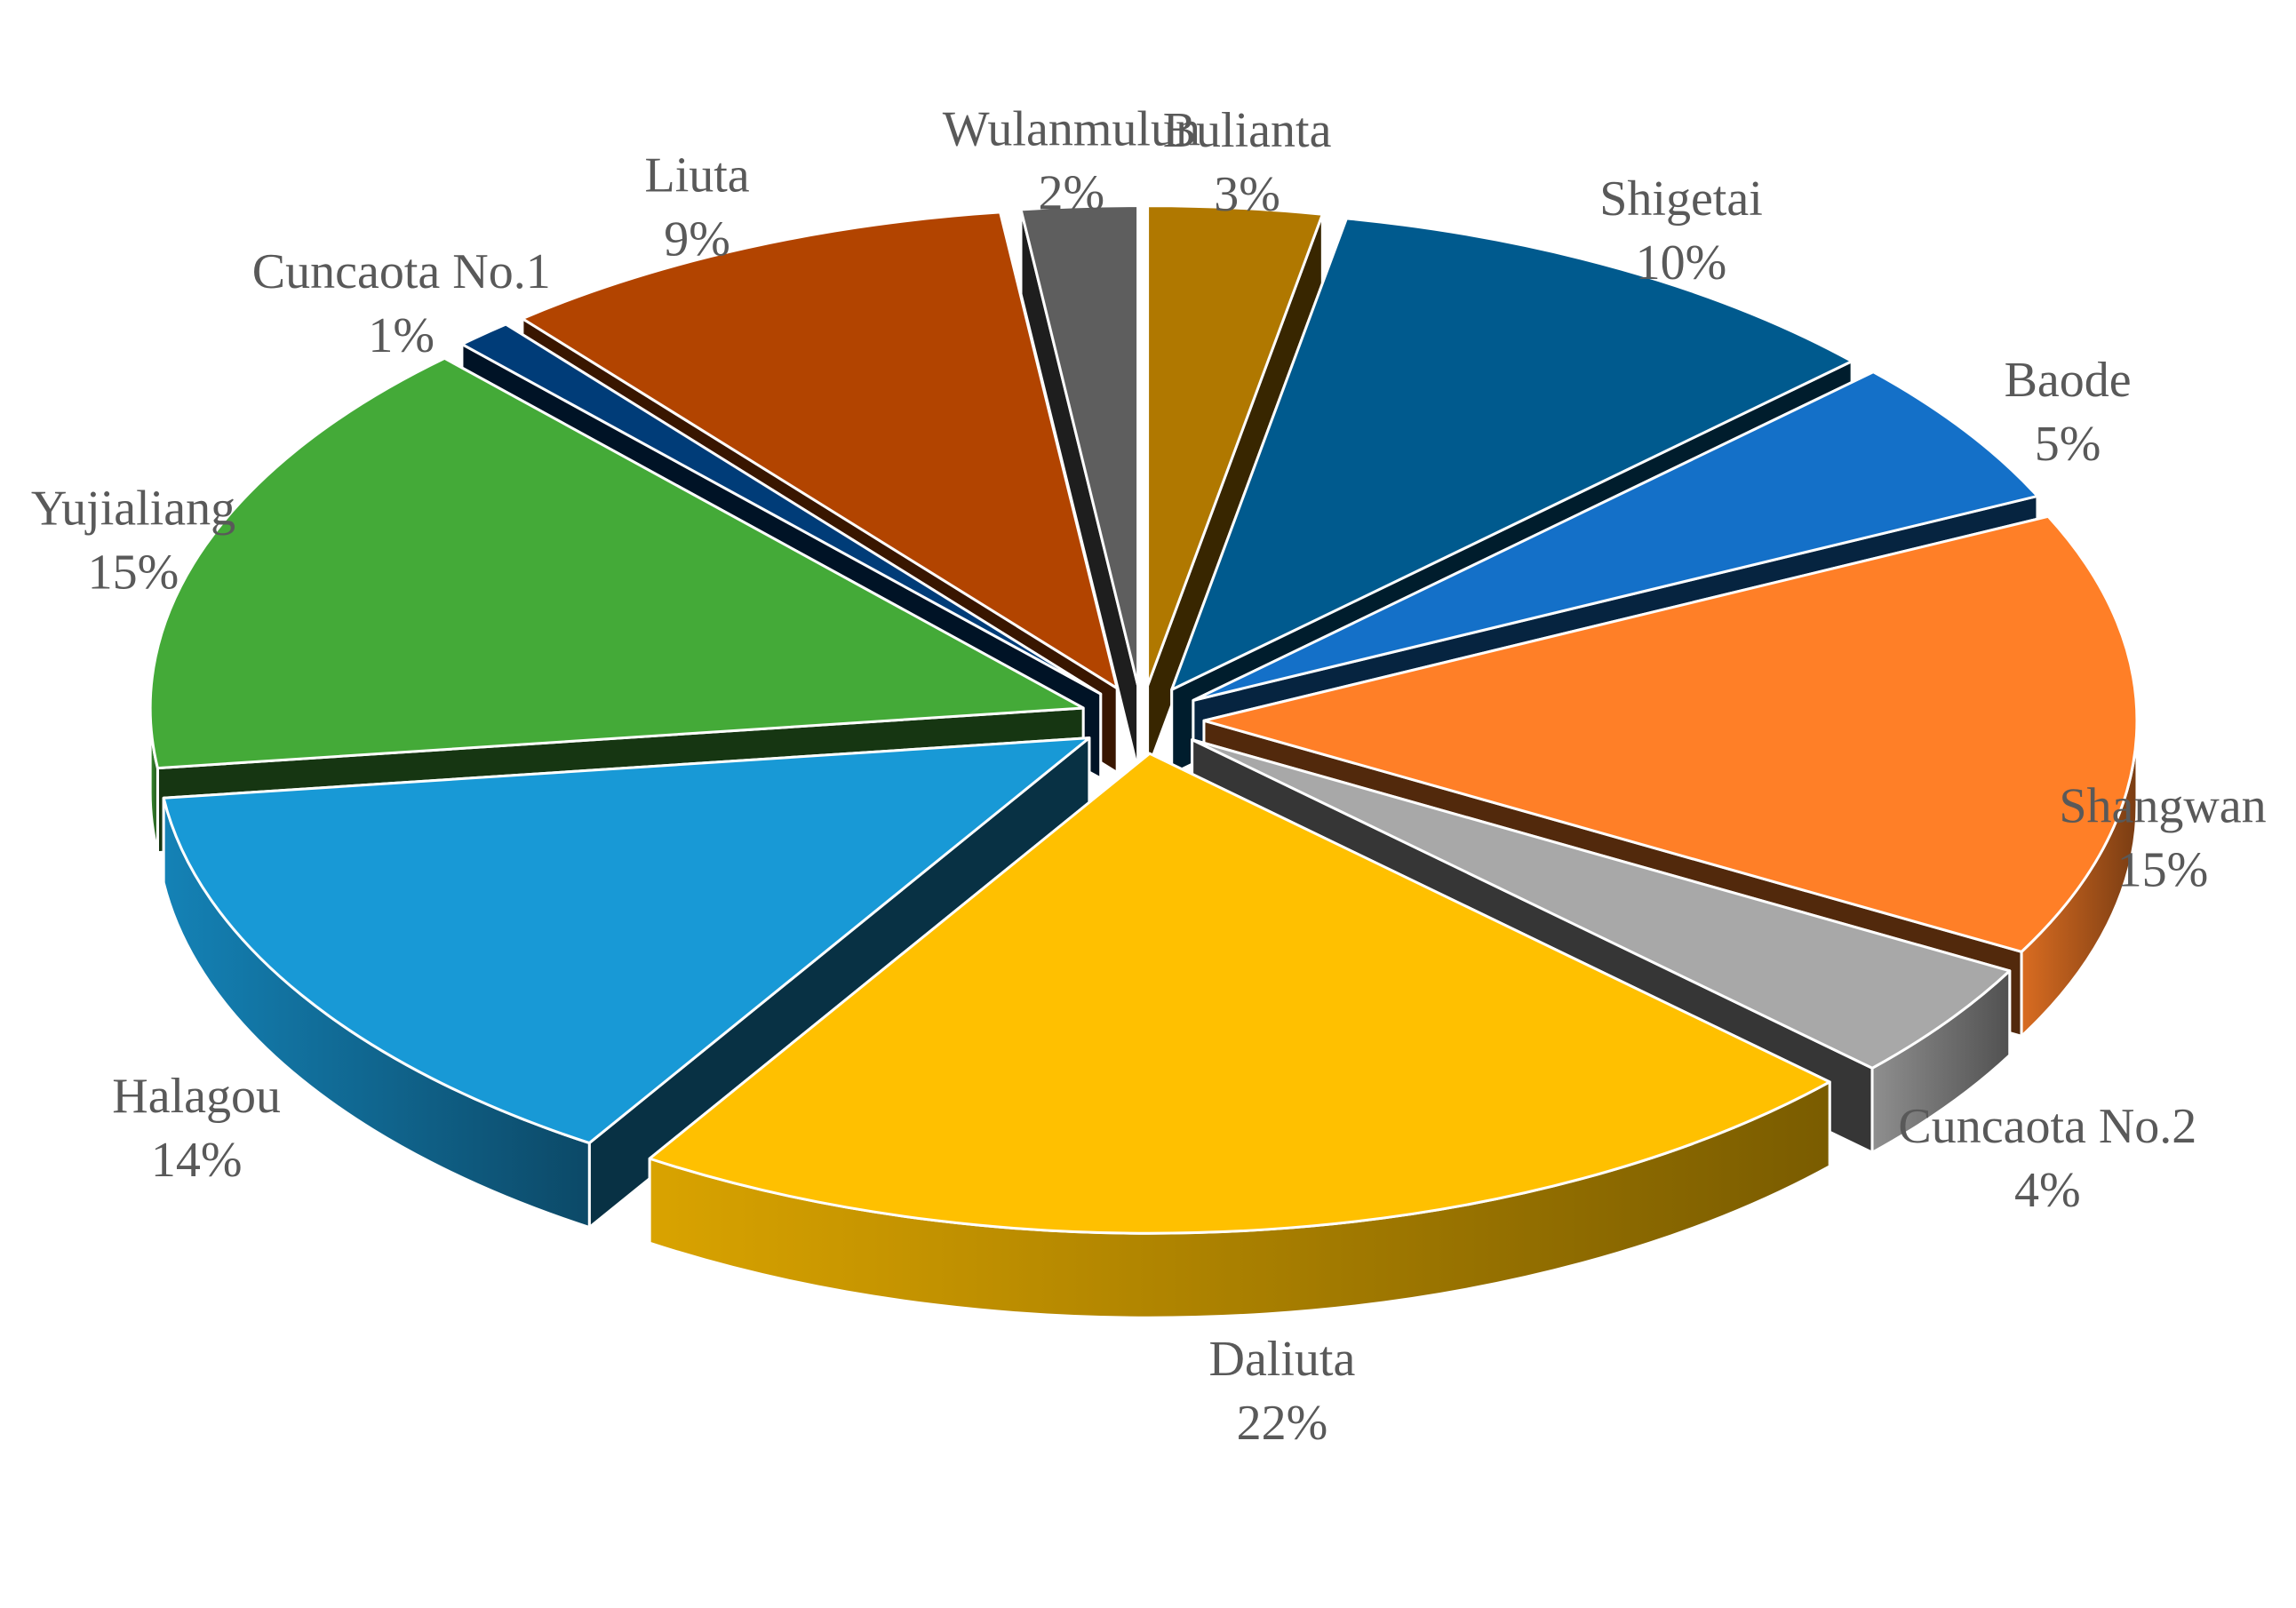 The image size is (2296, 1608). Describe the element at coordinates (197, 1096) in the screenshot. I see `category-label: Halagou` at that location.